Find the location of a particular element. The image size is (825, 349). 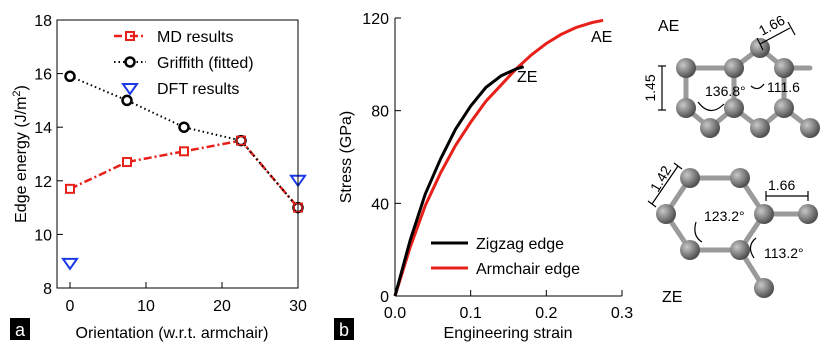

ze-label: ZE is located at coordinates (672, 297).